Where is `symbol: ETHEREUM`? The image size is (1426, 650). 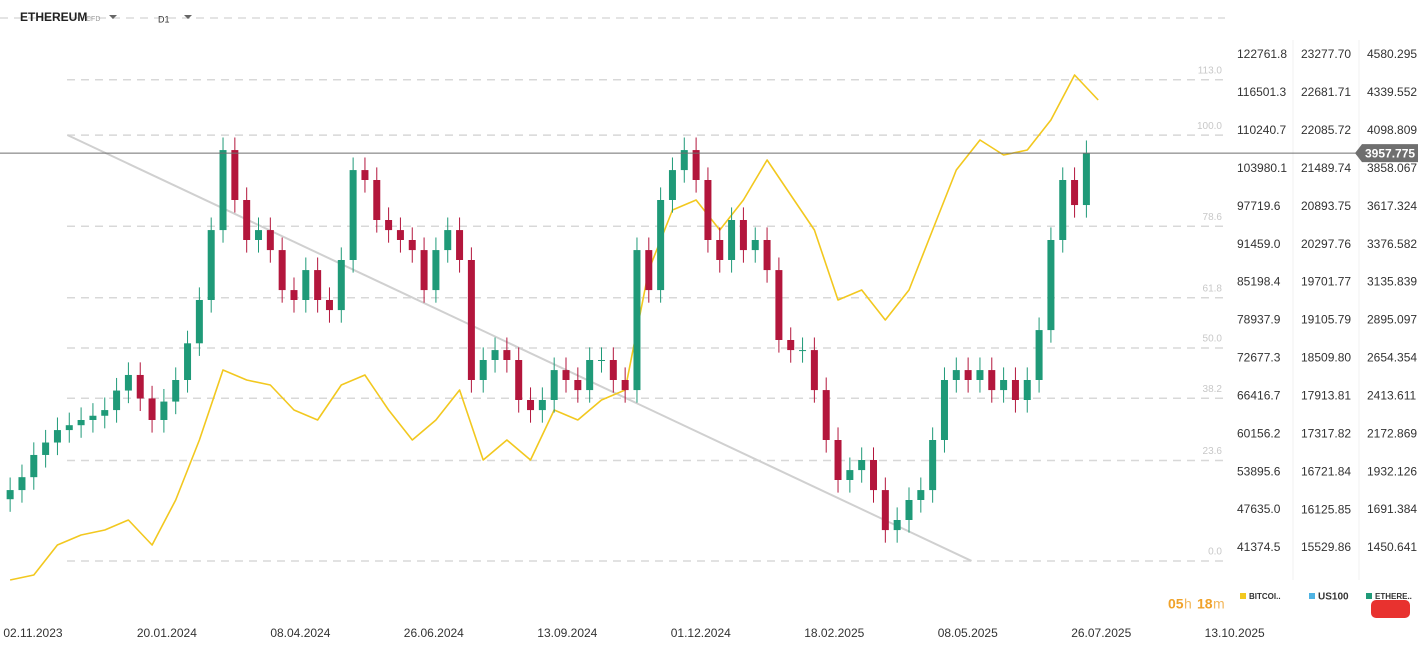
symbol: ETHEREUM is located at coordinates (53, 17).